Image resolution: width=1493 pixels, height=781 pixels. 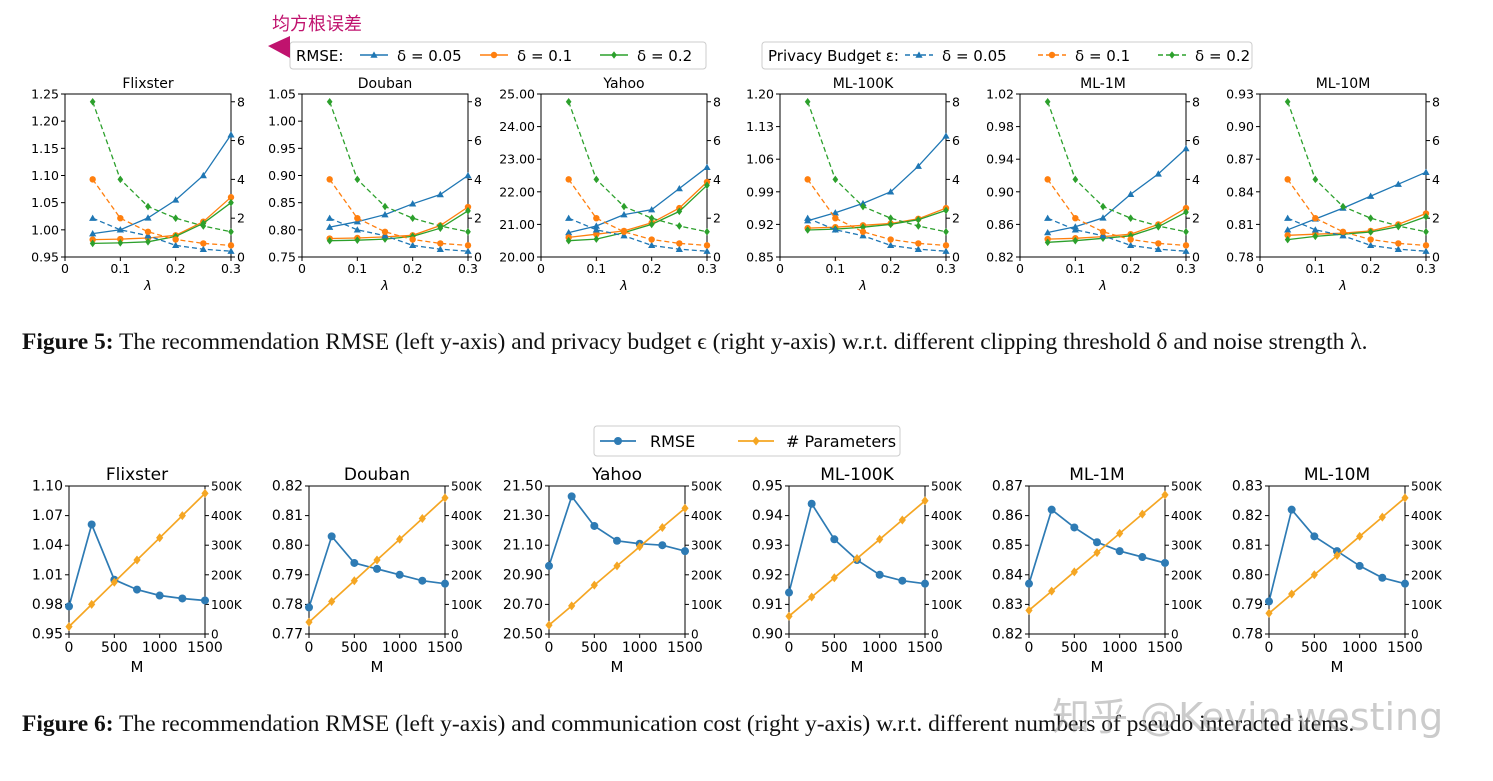 What do you see at coordinates (517, 159) in the screenshot?
I see `y-tick-label: 23.00` at bounding box center [517, 159].